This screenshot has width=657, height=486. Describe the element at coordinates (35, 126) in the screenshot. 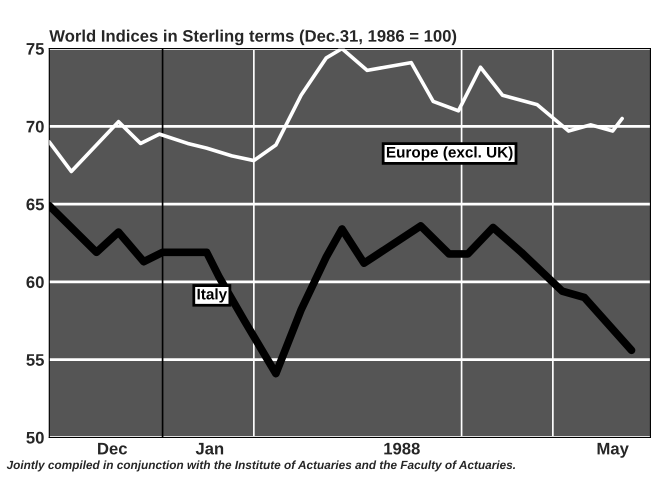

I see `y-tick-label: 70` at that location.